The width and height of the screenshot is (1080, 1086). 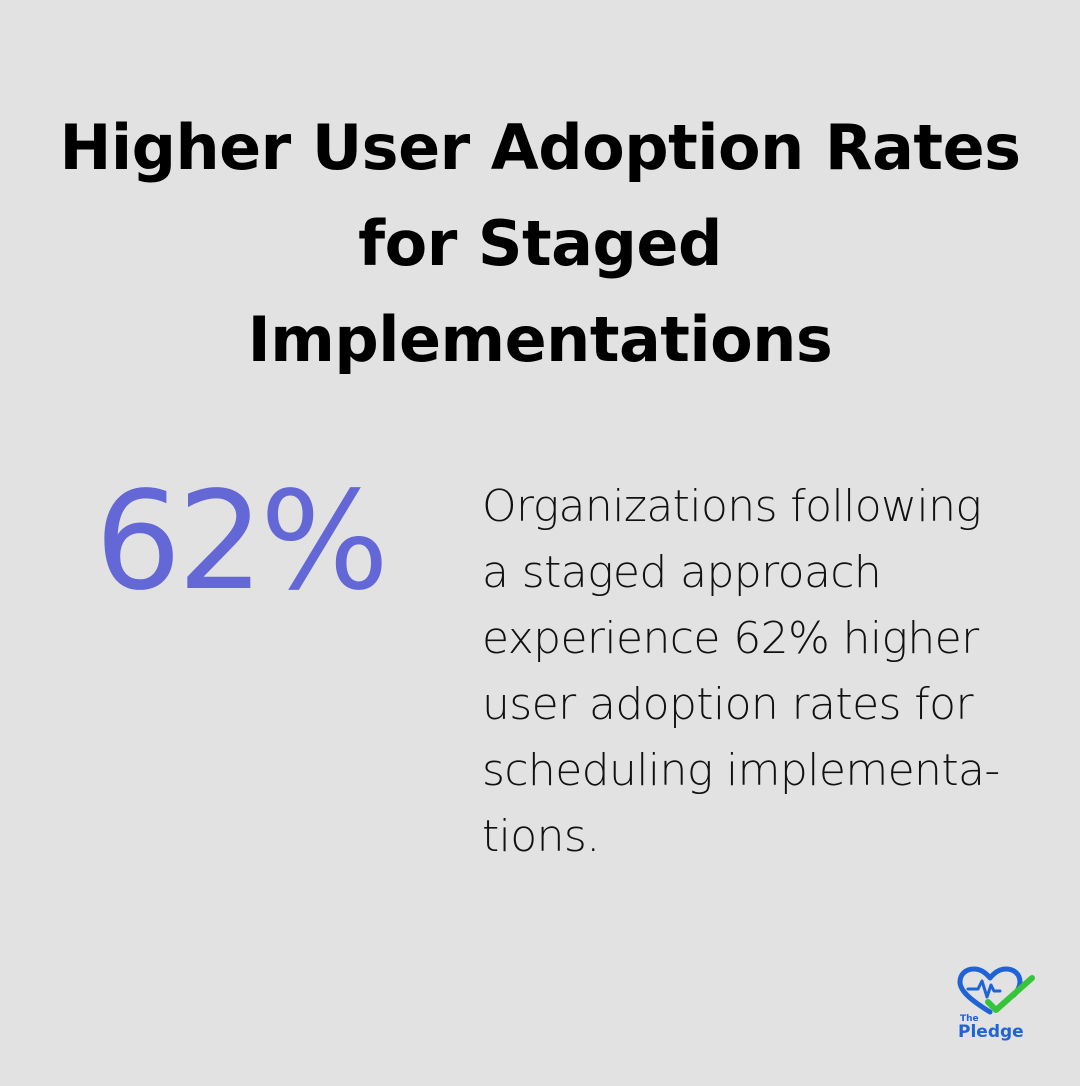 What do you see at coordinates (541, 836) in the screenshot?
I see `description-line: tions.` at bounding box center [541, 836].